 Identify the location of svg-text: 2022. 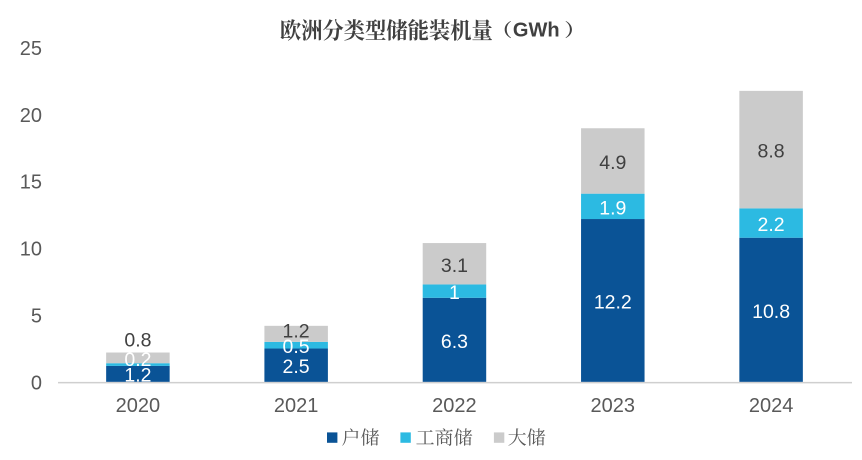
(454, 406).